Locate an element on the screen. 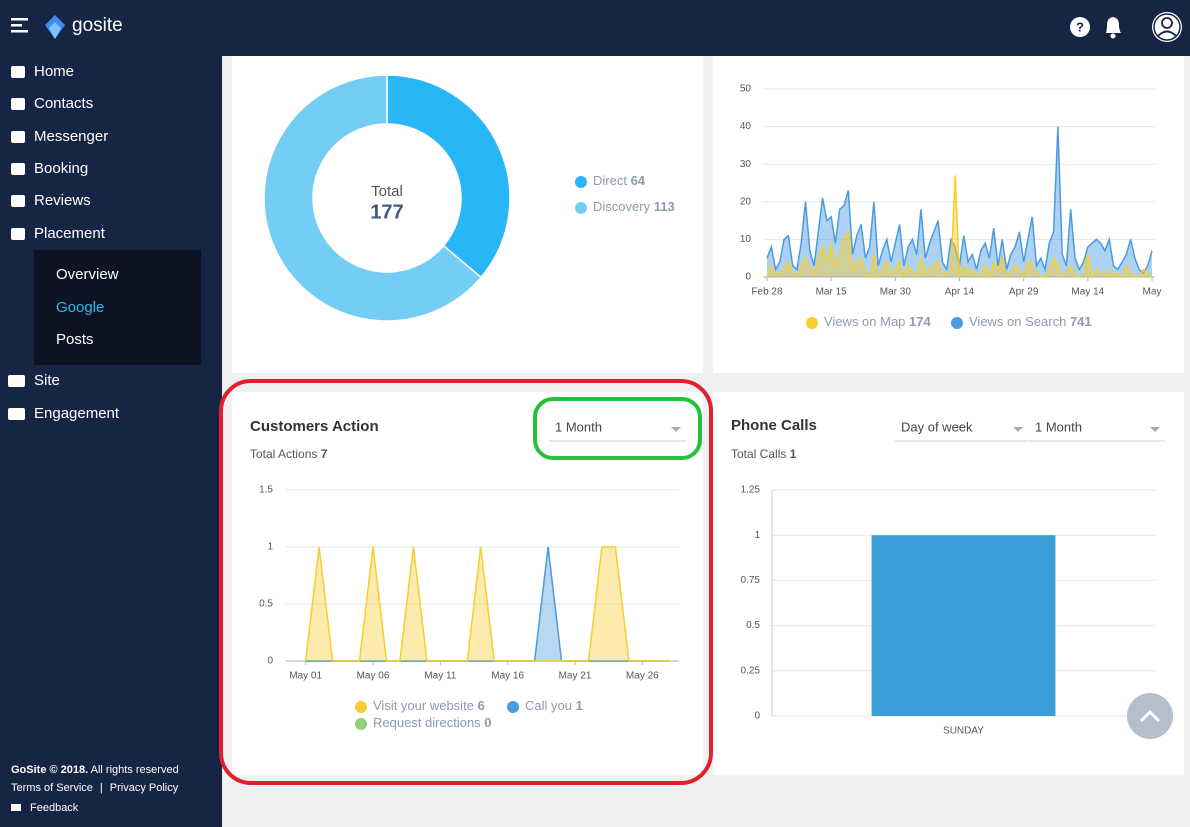 The image size is (1190, 827). legend-name: Direct is located at coordinates (610, 180).